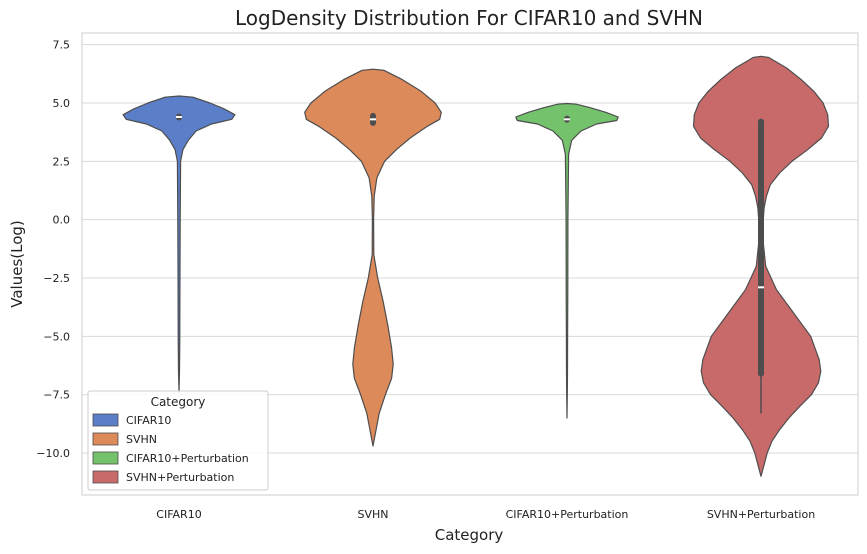 The image size is (867, 554). Describe the element at coordinates (56, 278) in the screenshot. I see `y-tick-label: −2.5` at that location.